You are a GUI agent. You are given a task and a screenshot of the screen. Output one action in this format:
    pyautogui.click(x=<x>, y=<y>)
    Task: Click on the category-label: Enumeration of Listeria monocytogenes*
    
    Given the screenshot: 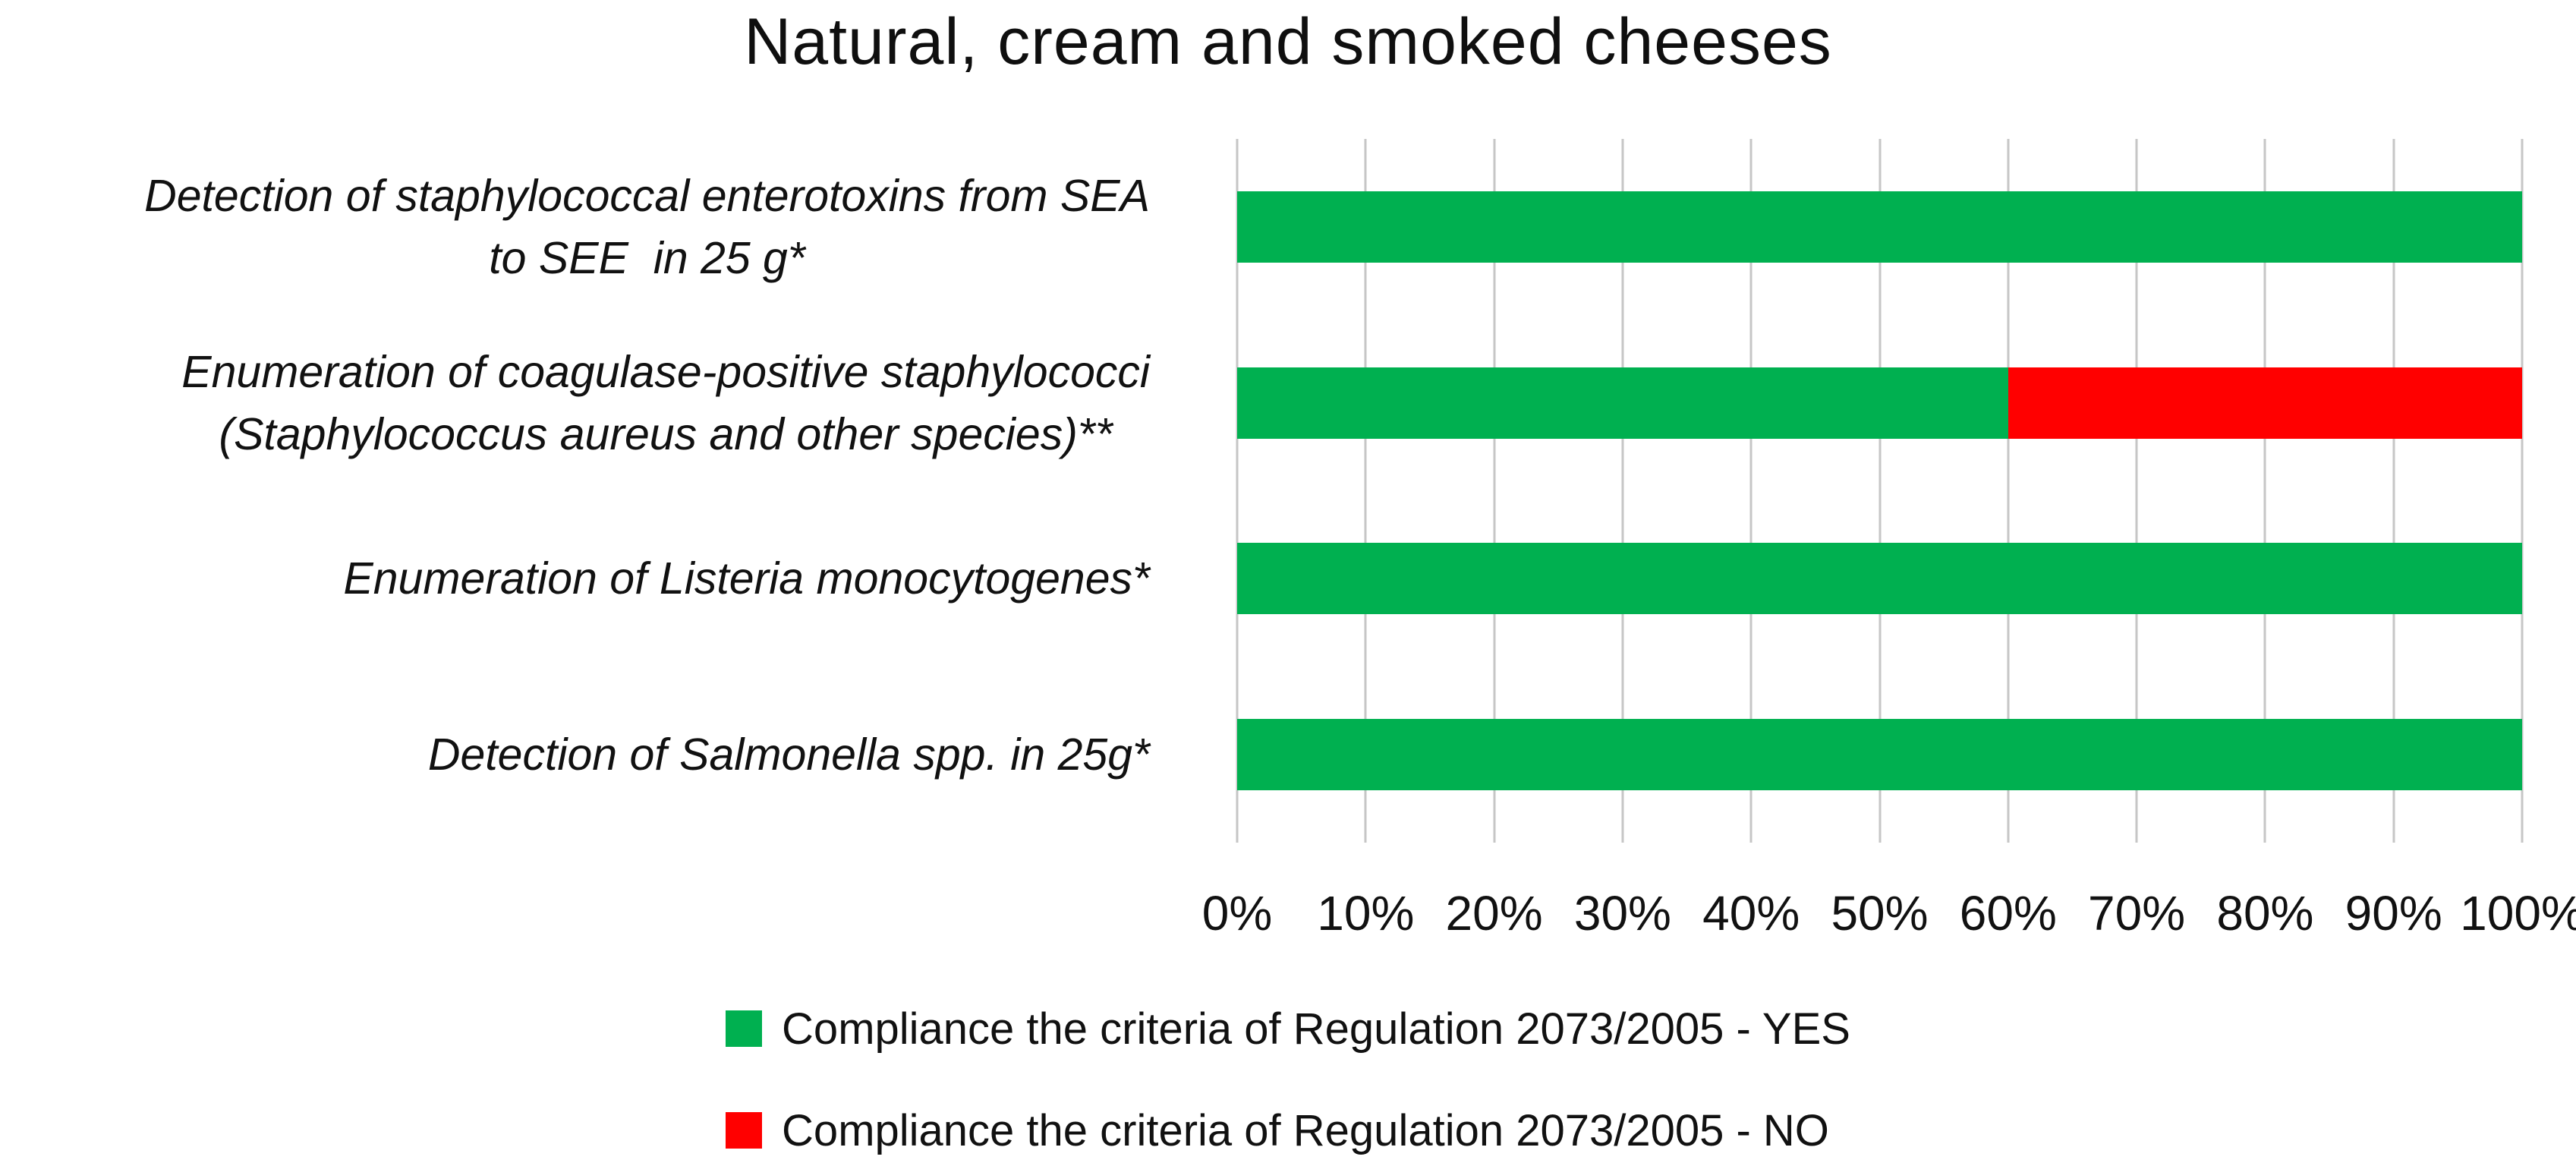 What is the action you would take?
    pyautogui.click(x=746, y=579)
    